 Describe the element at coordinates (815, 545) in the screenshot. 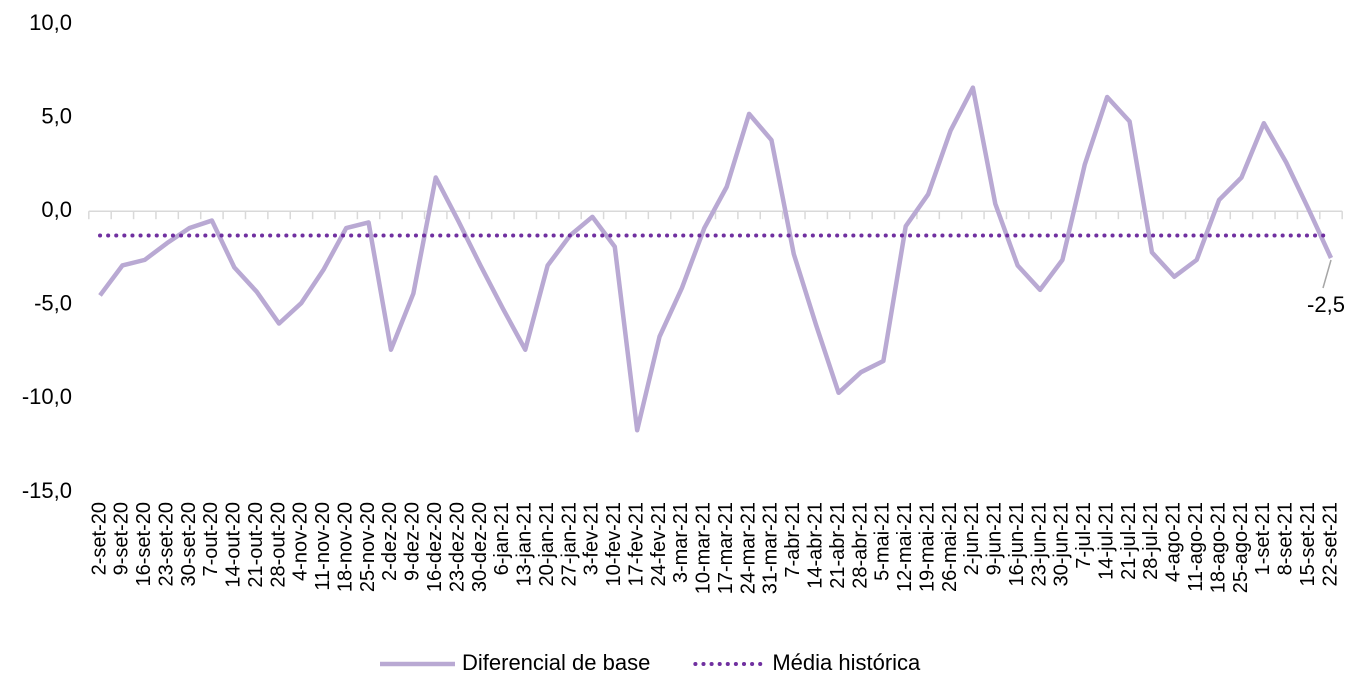

I see `x-tick-label: 14-abr-21` at that location.